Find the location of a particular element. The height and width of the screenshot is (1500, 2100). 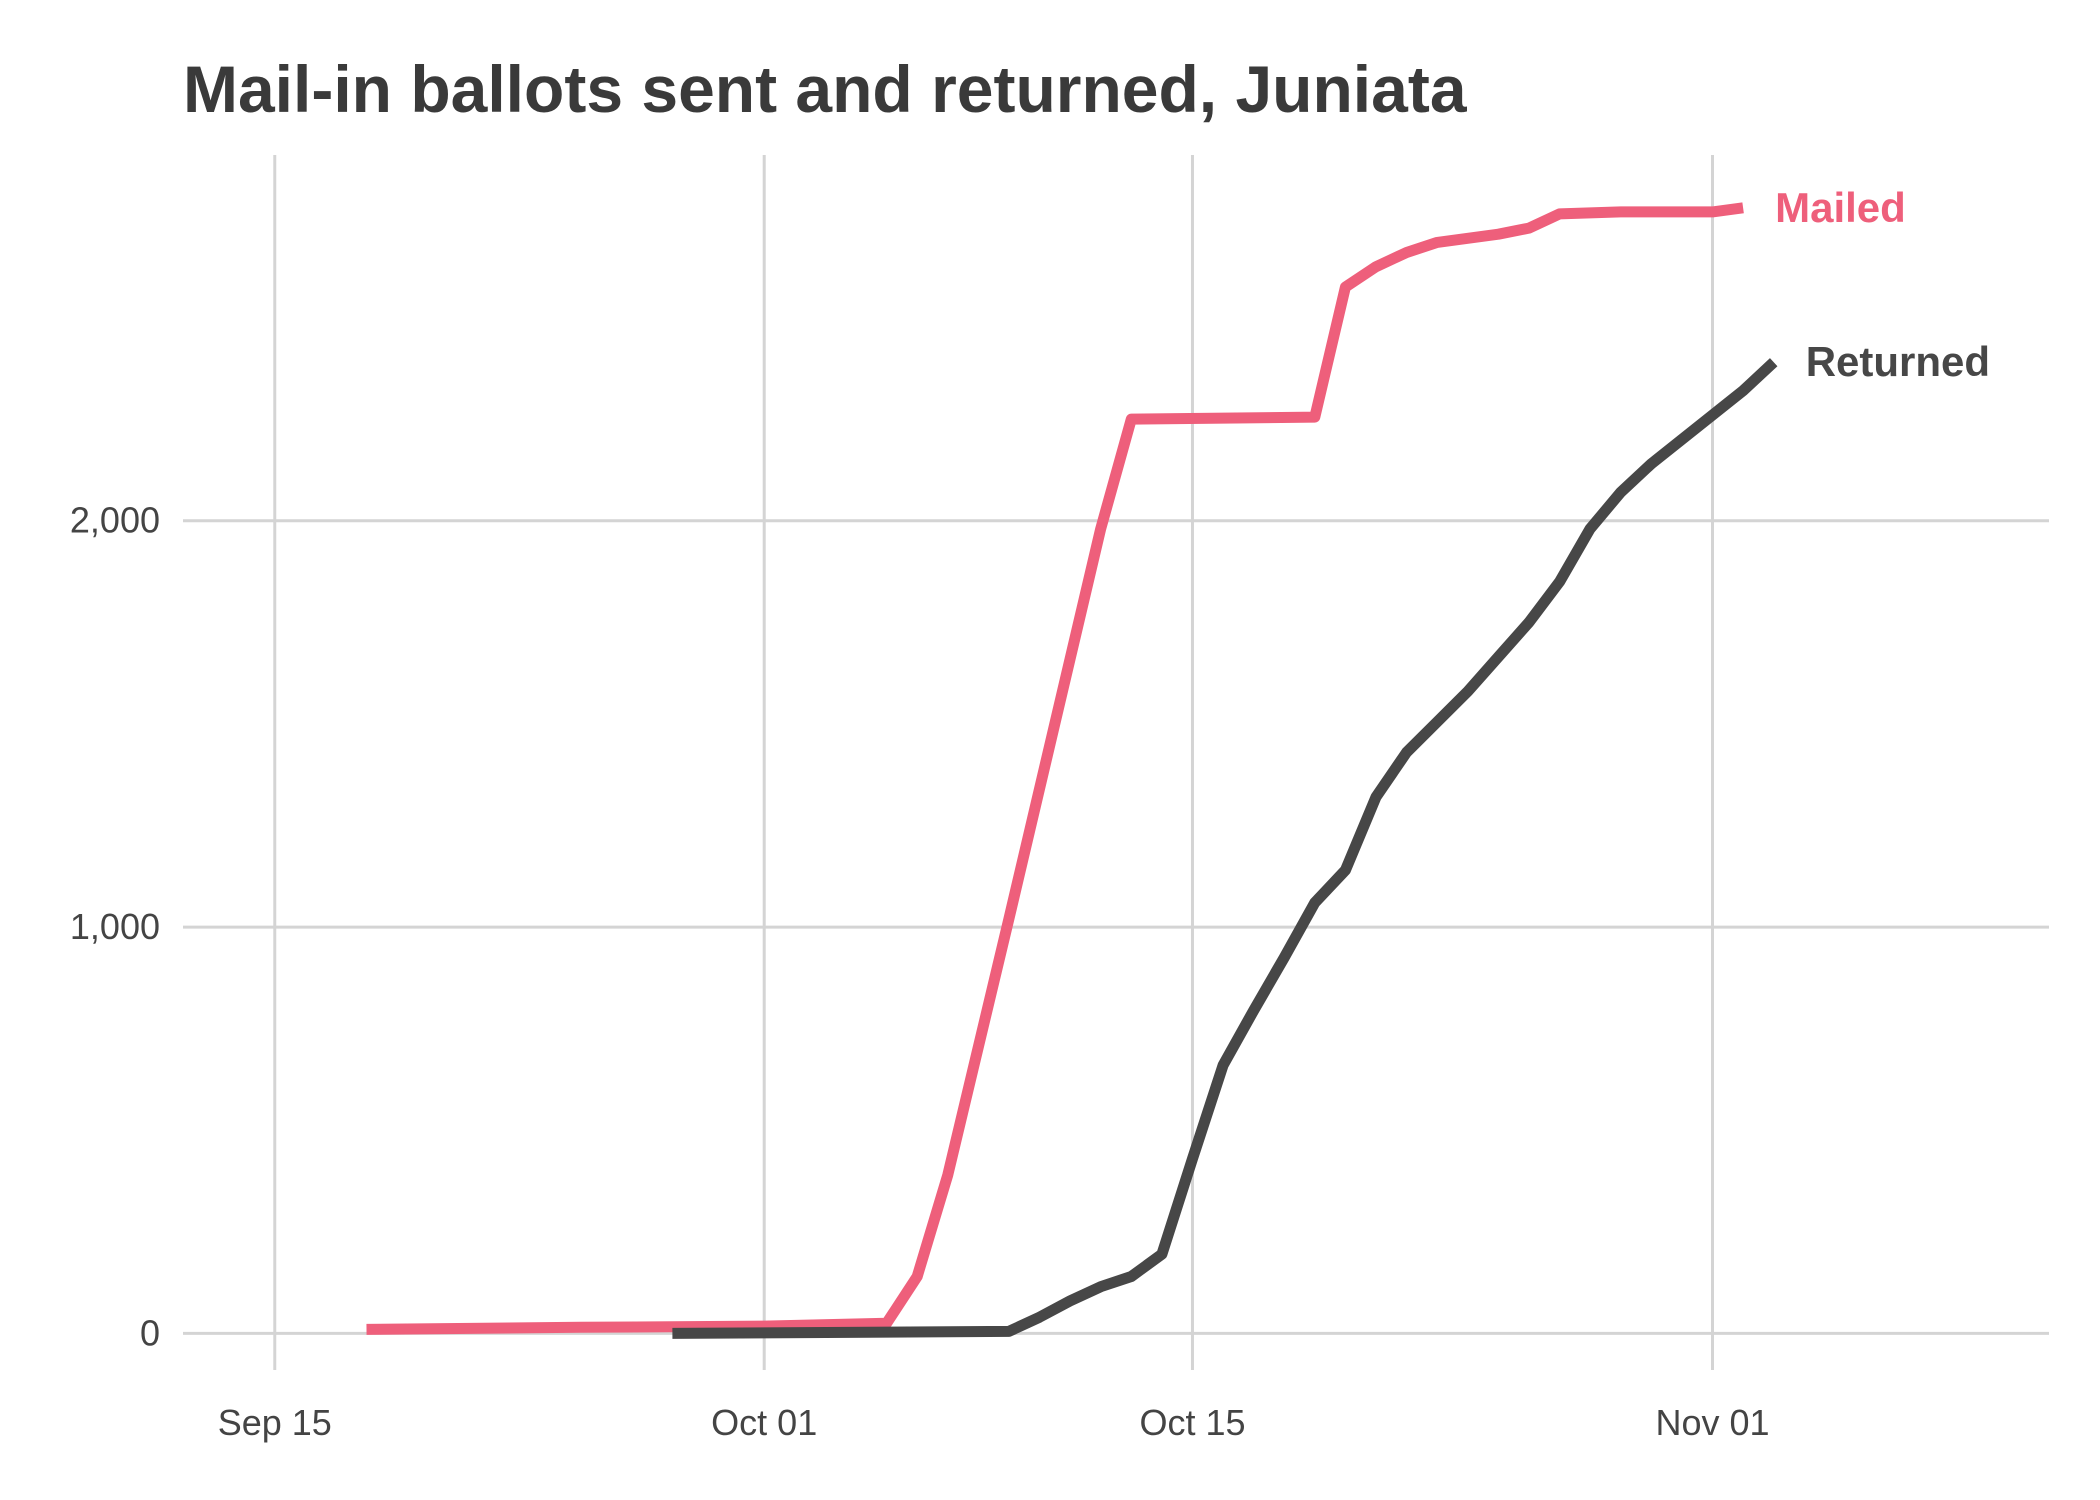

series-label-returned: Returned is located at coordinates (1898, 361).